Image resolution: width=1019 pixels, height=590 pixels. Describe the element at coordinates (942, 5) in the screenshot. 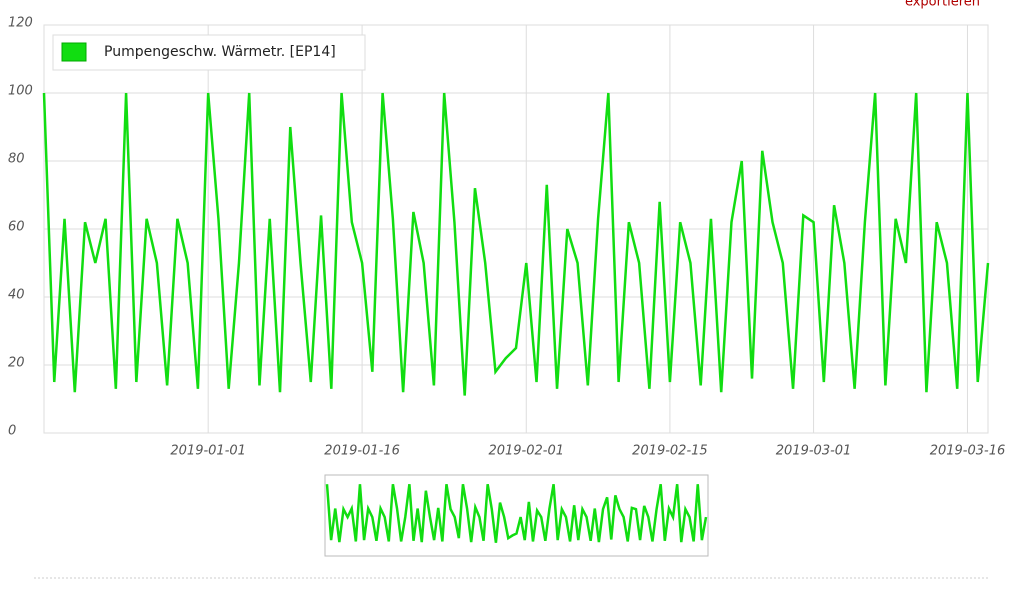

I see `export-link: exportieren` at that location.